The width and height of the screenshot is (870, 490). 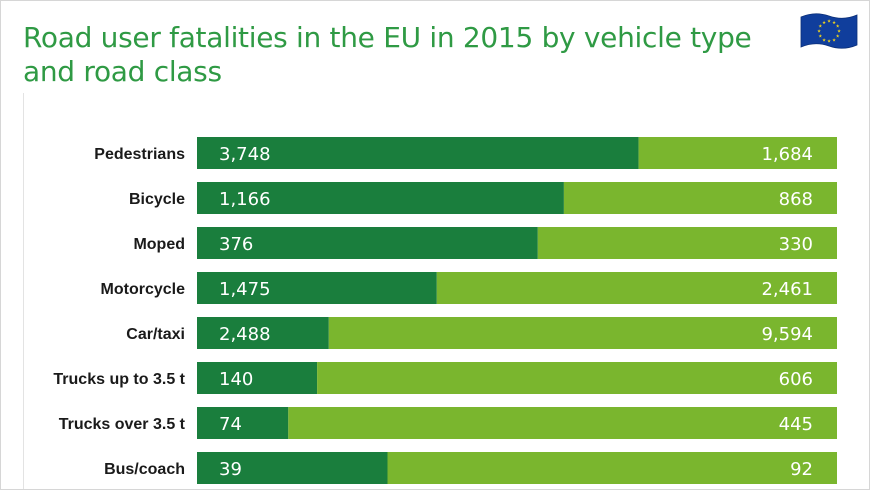 I want to click on value-label-dark: 376, so click(x=236, y=244).